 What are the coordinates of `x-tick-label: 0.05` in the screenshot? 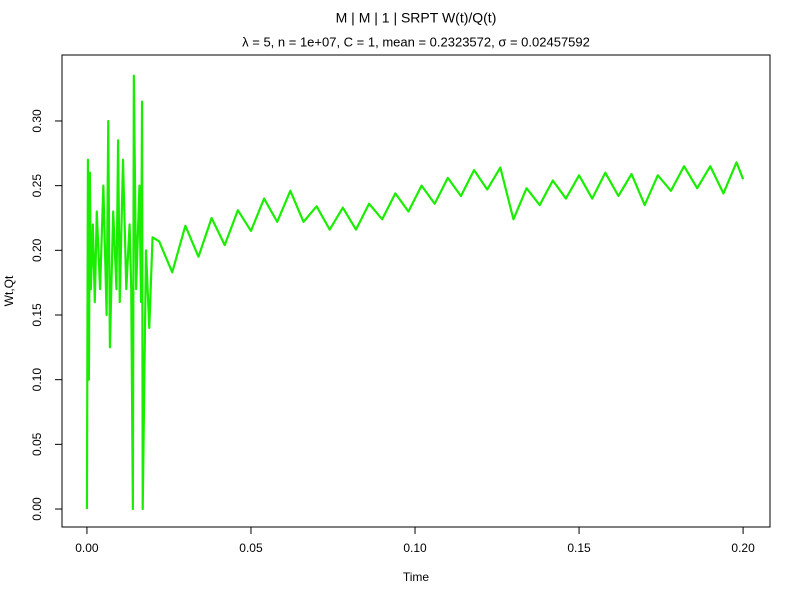 It's located at (251, 548).